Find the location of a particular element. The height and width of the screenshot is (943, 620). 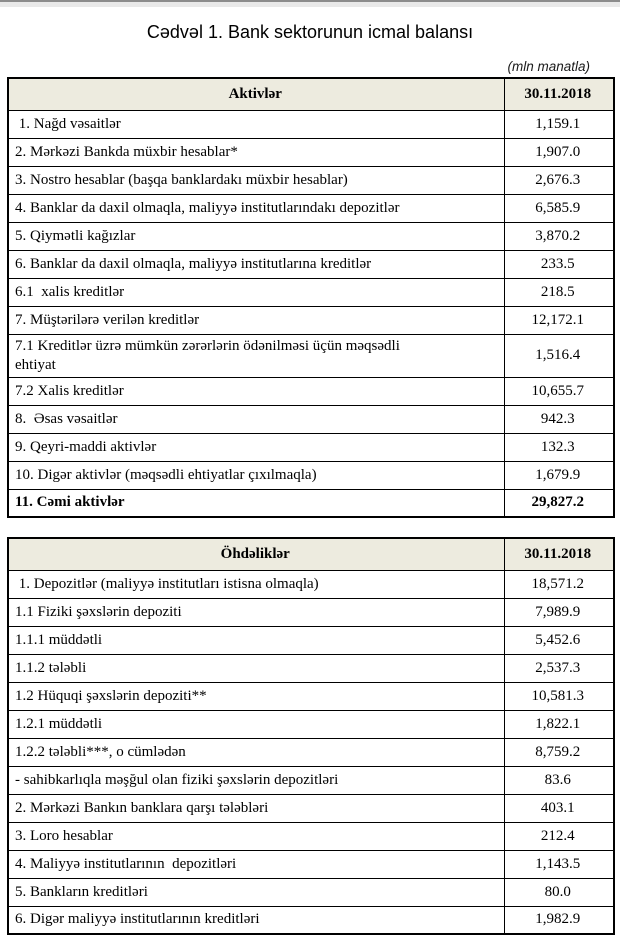

liabilities-header-row: Öhdəliklər 30.11.2018 is located at coordinates (311, 554).